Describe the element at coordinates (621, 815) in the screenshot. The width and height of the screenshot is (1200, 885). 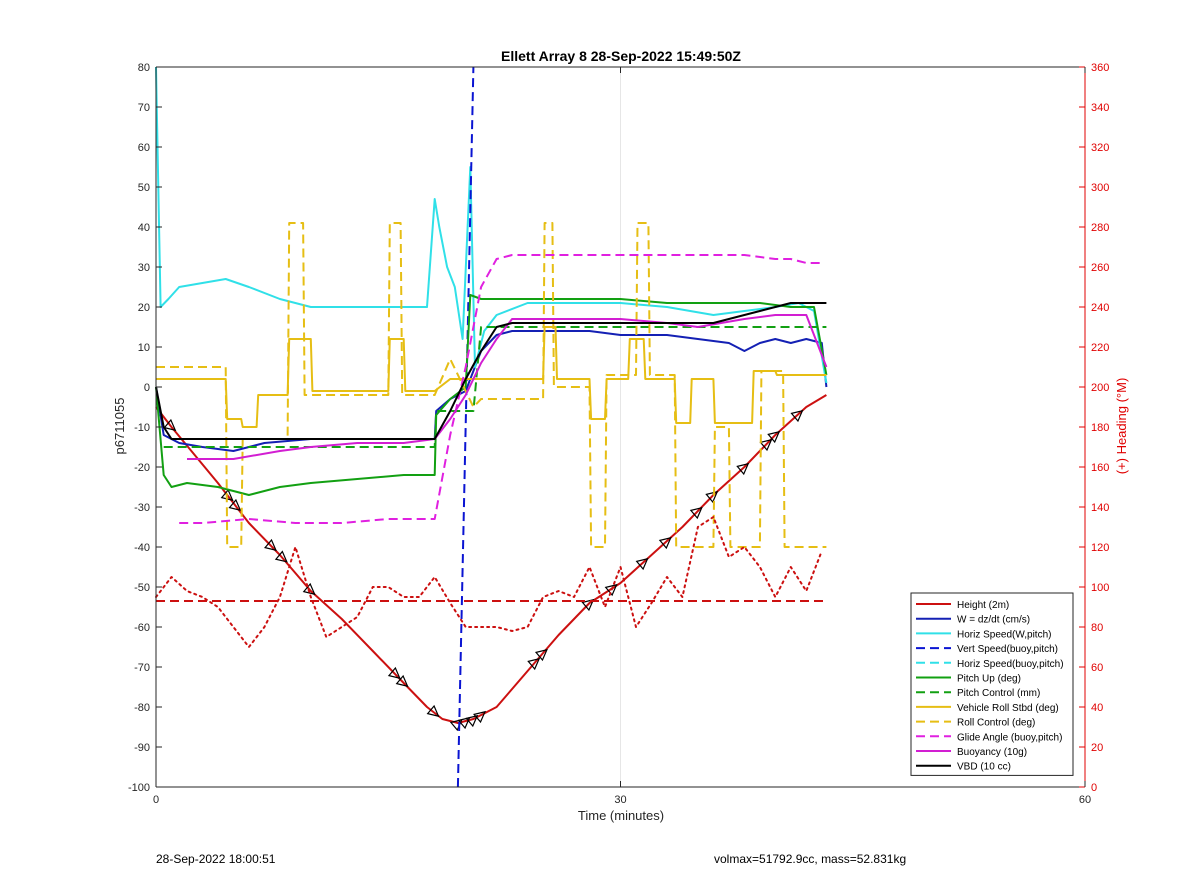
I see `x-axis-label: Time (minutes)` at that location.